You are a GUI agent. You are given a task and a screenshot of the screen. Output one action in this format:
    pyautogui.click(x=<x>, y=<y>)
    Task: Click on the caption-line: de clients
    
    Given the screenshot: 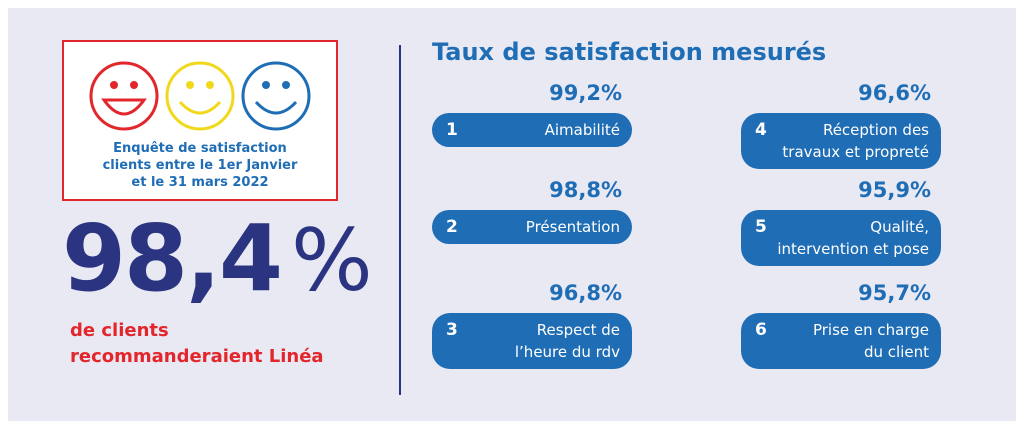 What is the action you would take?
    pyautogui.click(x=119, y=330)
    